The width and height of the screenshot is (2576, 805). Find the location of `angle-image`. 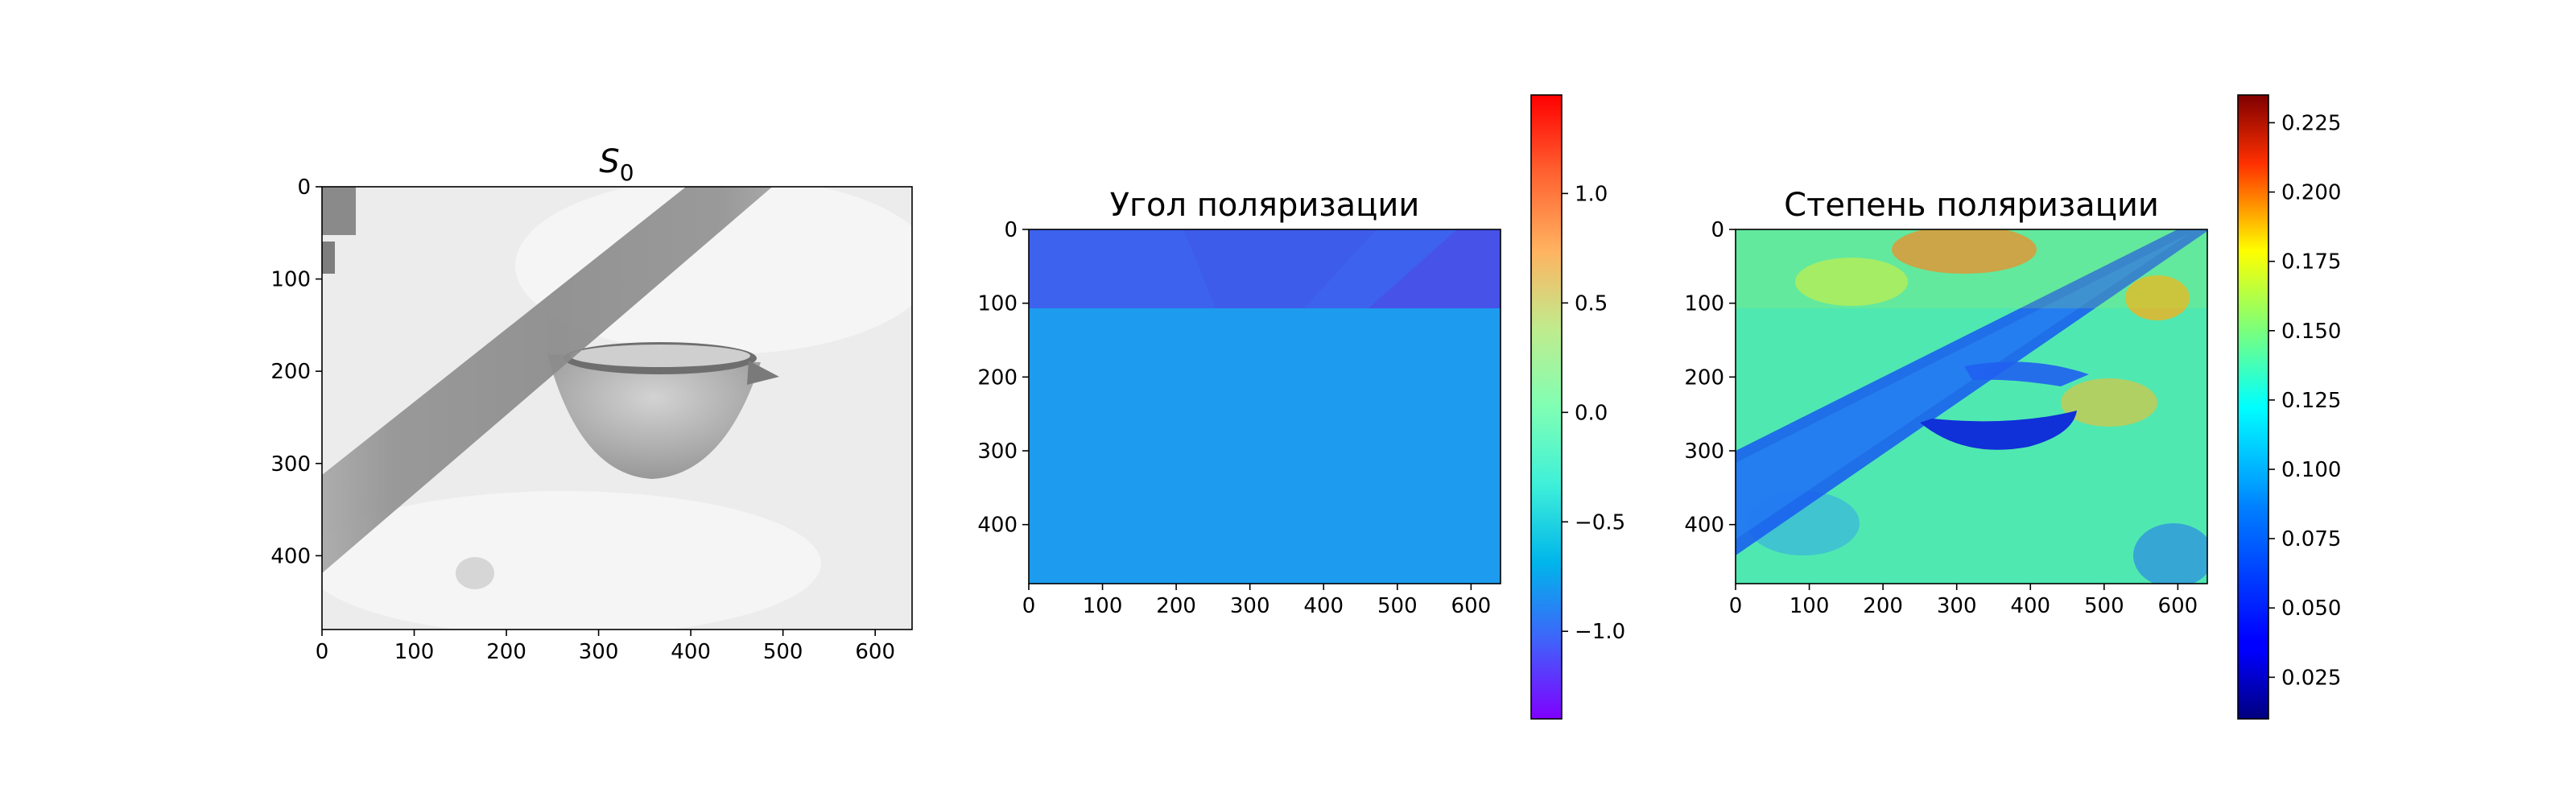

angle-image is located at coordinates (1265, 406).